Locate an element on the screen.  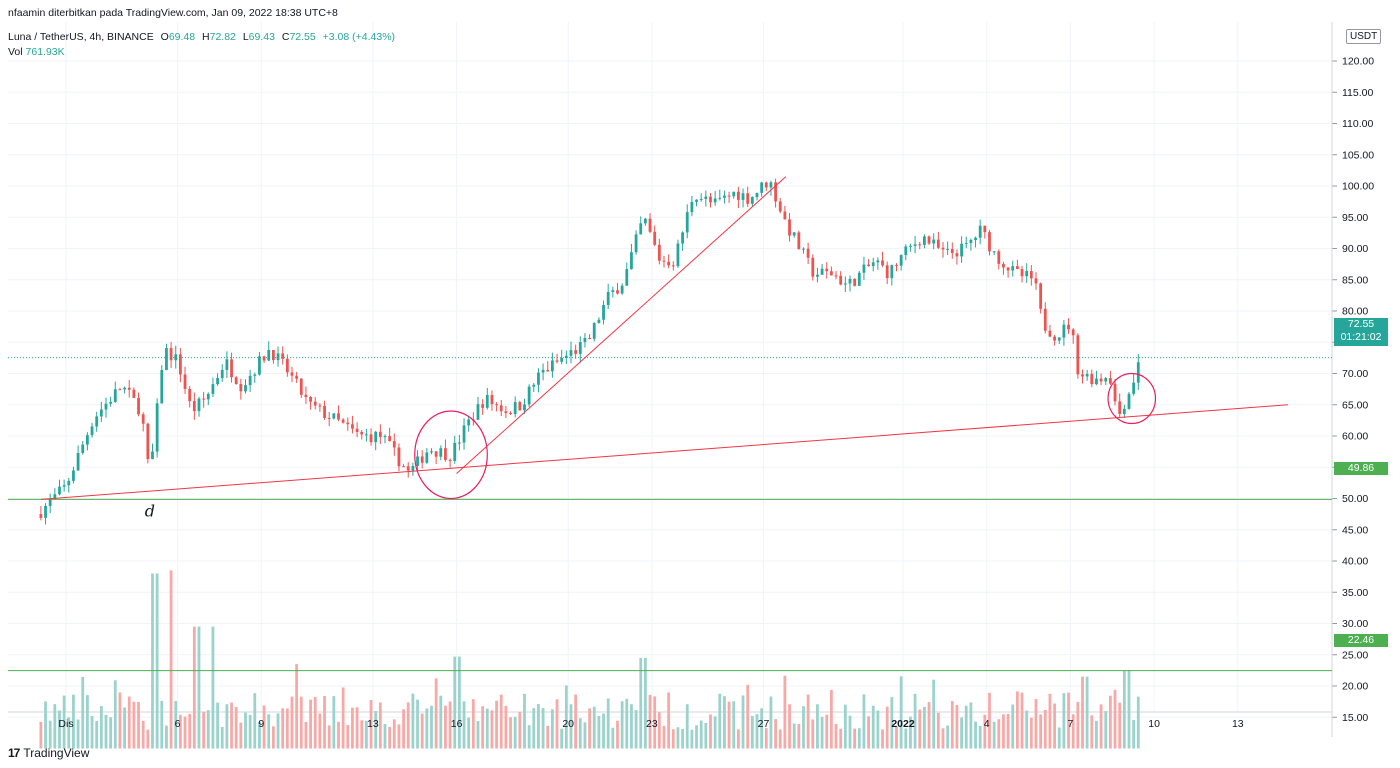
symbol-name: Luna / TetherUS, 4h, BINANCE is located at coordinates (81, 37).